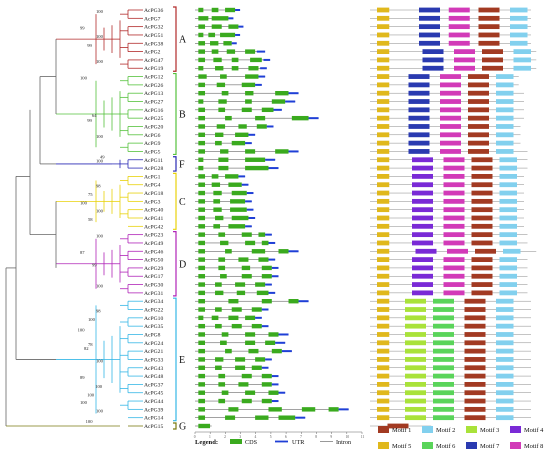  What do you see at coordinates (401, 430) in the screenshot?
I see `motif-legend-label: Motif 1` at bounding box center [401, 430].